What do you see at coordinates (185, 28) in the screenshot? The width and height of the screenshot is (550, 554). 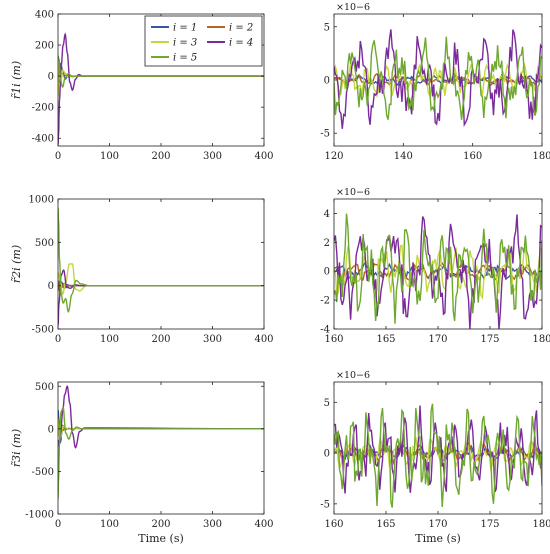 I see `legend-label: i = 1` at bounding box center [185, 28].